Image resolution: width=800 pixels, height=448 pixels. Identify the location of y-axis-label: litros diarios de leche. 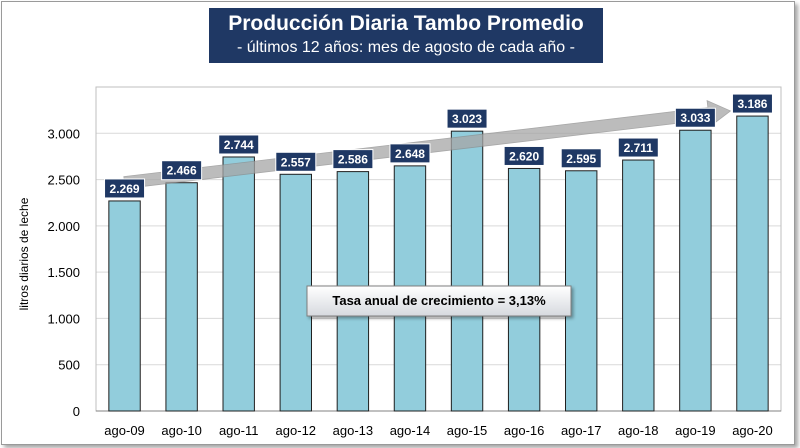
(24, 253).